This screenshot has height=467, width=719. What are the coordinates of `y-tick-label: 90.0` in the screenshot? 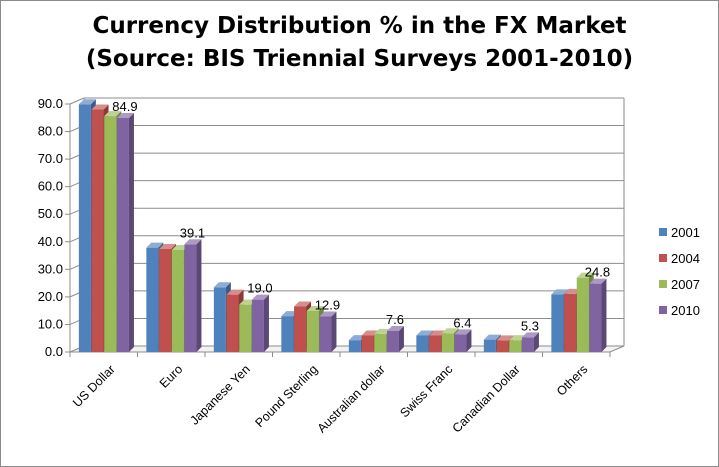 It's located at (50, 103).